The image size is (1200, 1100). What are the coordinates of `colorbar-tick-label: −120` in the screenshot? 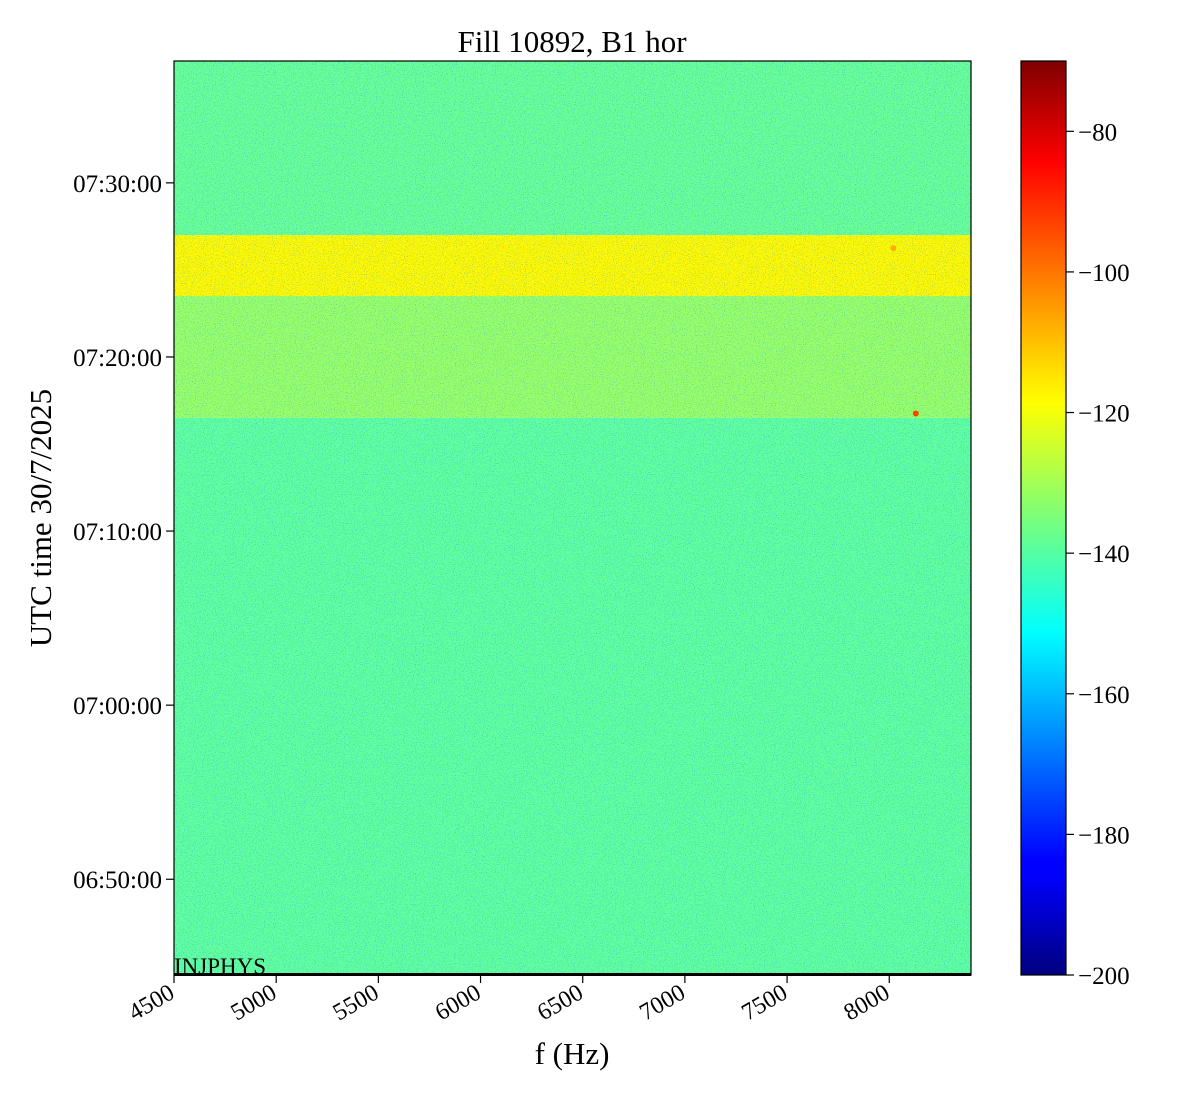 It's located at (1104, 414).